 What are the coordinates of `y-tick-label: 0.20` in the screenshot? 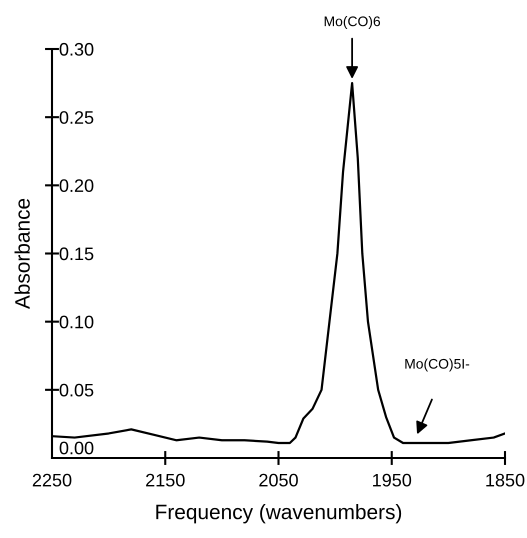 It's located at (77, 185).